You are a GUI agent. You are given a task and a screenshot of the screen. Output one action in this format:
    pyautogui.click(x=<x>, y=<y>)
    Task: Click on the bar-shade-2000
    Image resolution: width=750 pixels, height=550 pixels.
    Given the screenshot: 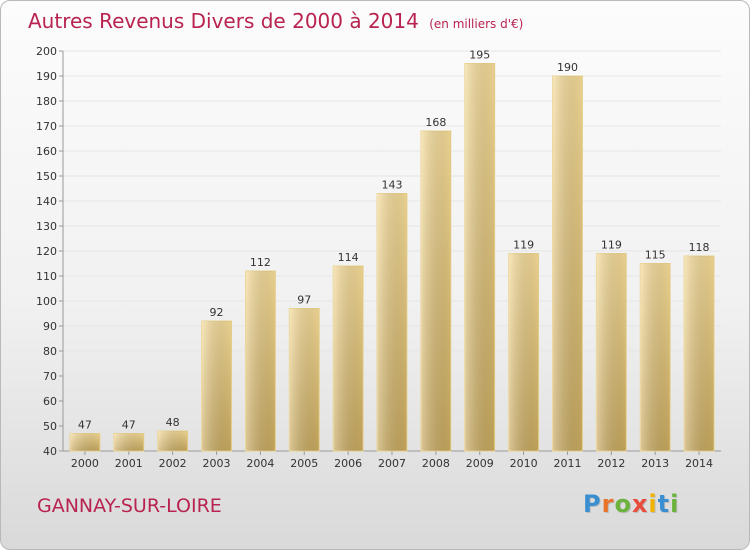 What is the action you would take?
    pyautogui.click(x=85, y=442)
    